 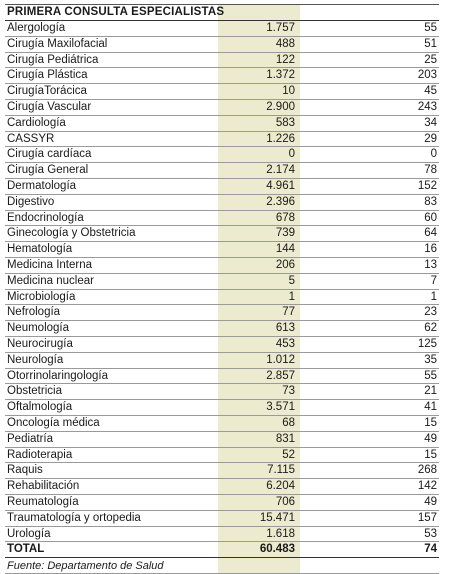 What do you see at coordinates (116, 12) in the screenshot?
I see `table-title: PRIMERA CONSULTA ESPECIALISTAS` at bounding box center [116, 12].